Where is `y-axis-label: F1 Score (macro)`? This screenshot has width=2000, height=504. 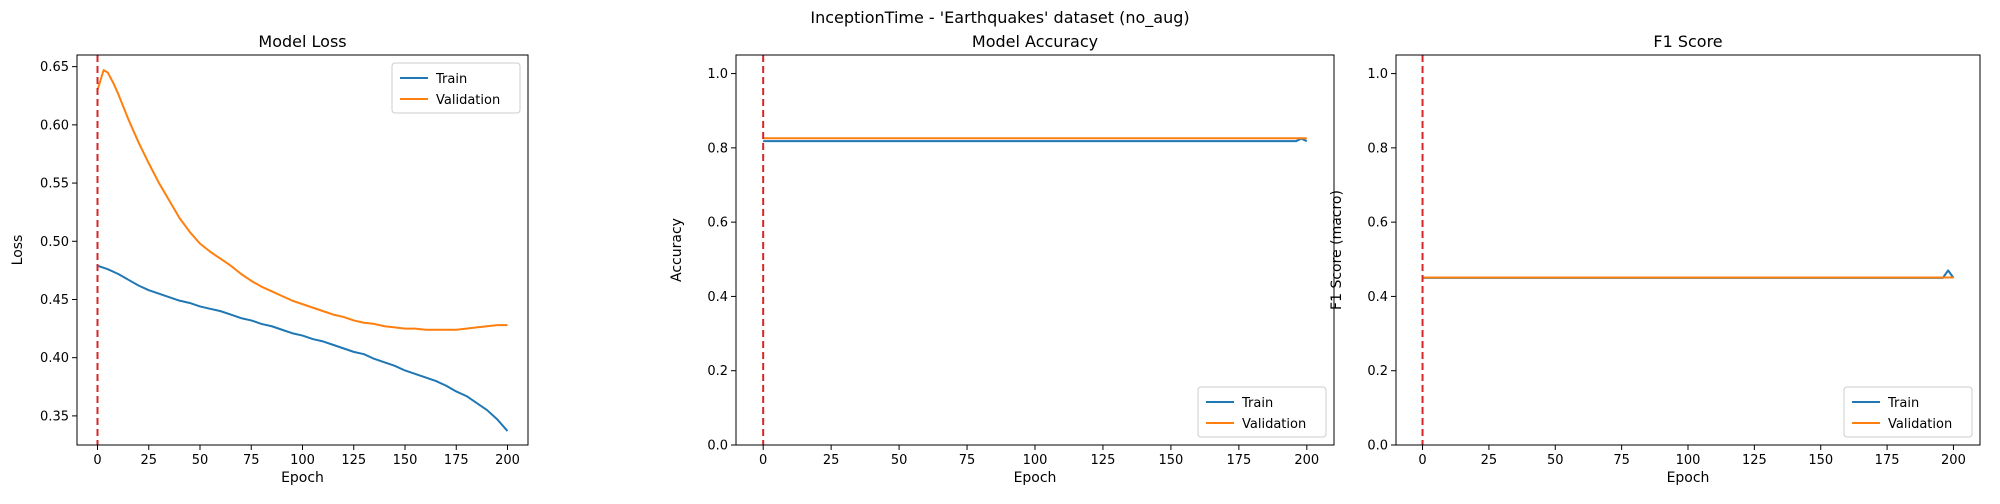
y-axis-label: F1 Score (macro) is located at coordinates (1337, 250).